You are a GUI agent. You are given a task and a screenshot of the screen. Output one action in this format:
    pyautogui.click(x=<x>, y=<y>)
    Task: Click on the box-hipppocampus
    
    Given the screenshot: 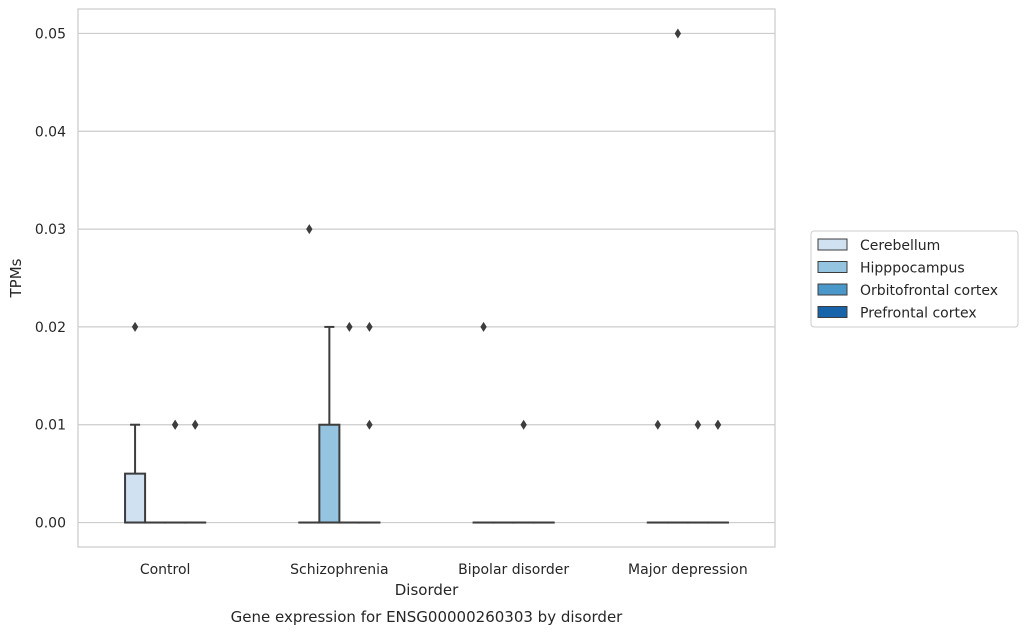 What is the action you would take?
    pyautogui.click(x=329, y=424)
    